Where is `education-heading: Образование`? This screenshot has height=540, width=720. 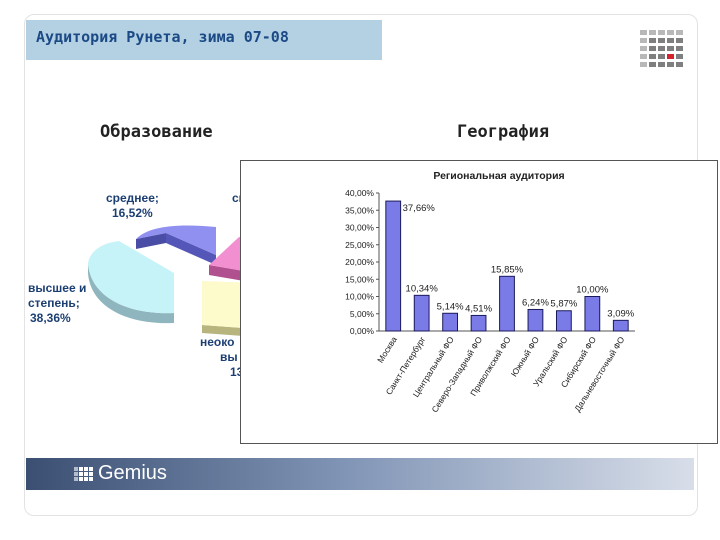 education-heading: Образование is located at coordinates (156, 132).